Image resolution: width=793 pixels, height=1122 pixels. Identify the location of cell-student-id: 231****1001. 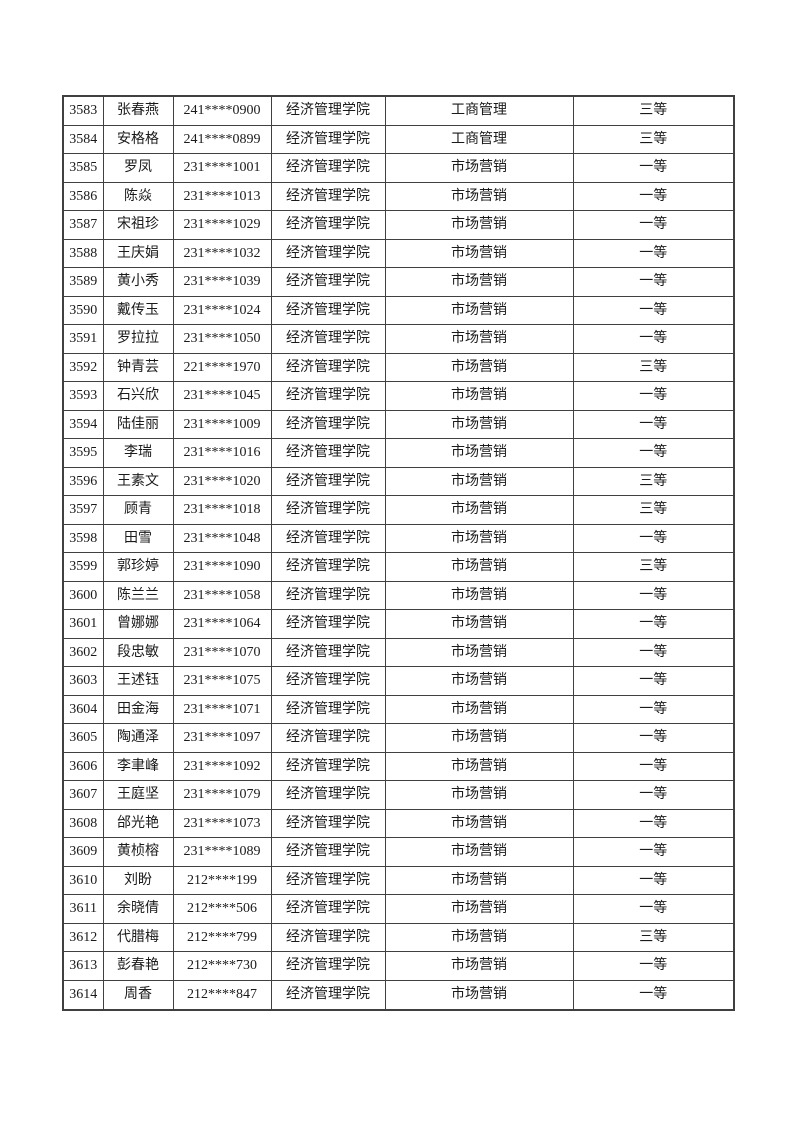
(222, 168).